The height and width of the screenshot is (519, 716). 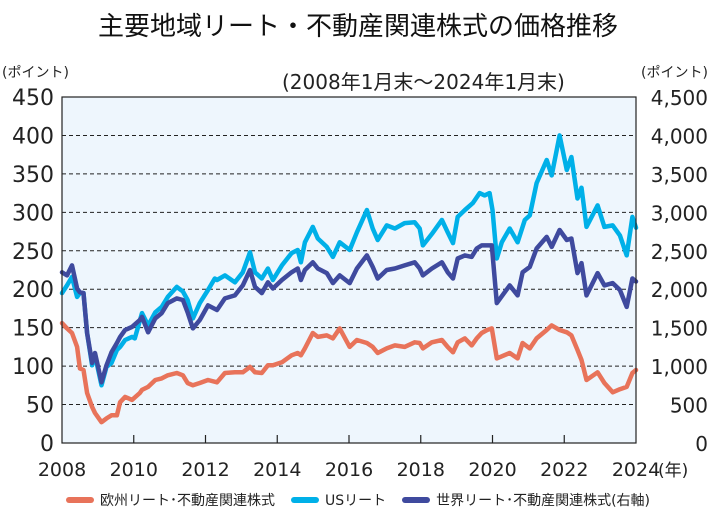 What do you see at coordinates (674, 73) in the screenshot?
I see `right-axis-unit-label: (ポイント)` at bounding box center [674, 73].